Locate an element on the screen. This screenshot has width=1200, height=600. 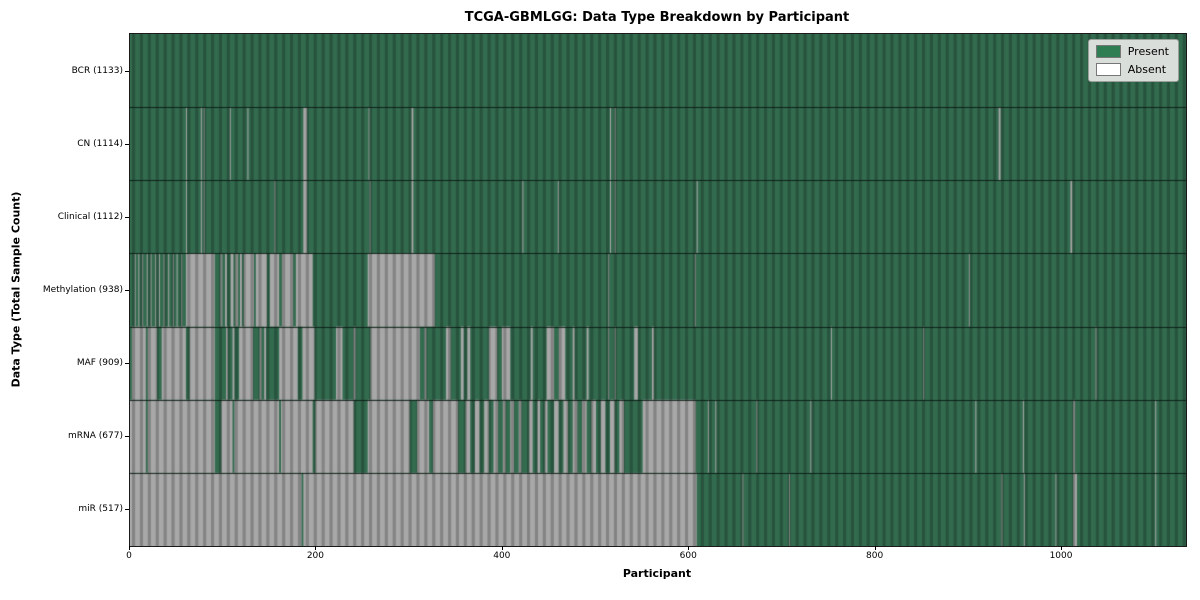
legend-label-present: Present is located at coordinates (1148, 51).